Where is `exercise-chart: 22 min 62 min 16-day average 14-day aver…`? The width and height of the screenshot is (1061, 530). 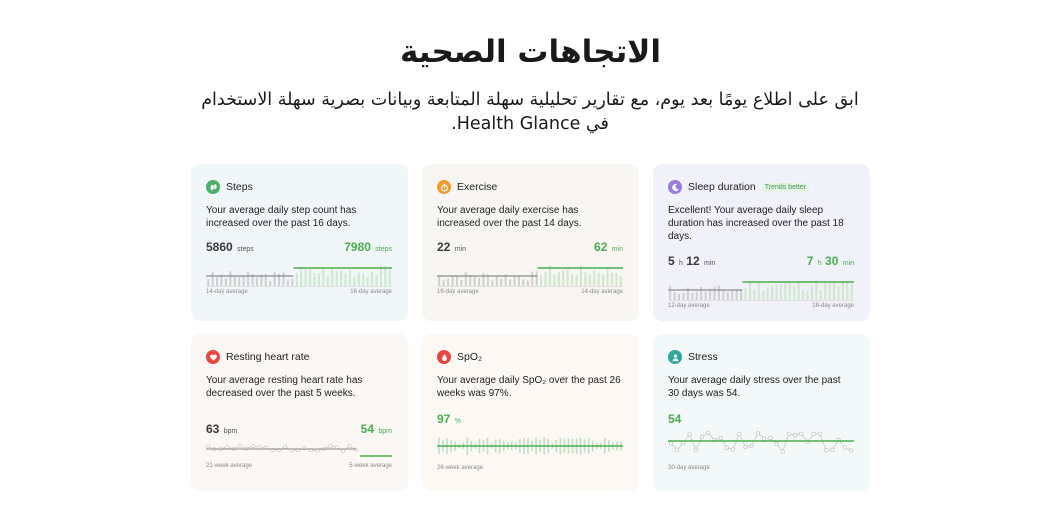 exercise-chart: 22 min 62 min 16-day average 14-day aver… is located at coordinates (530, 267).